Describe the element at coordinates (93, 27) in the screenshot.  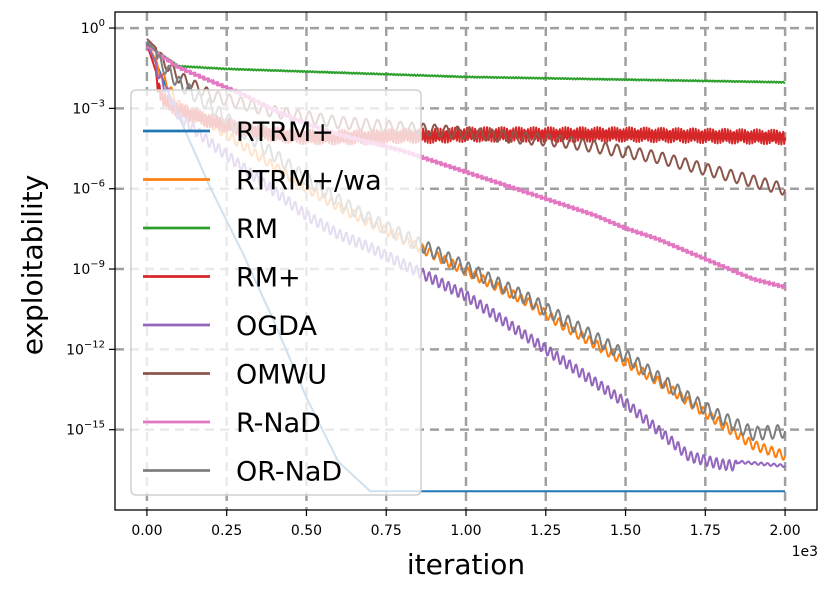
I see `y-tick-label-0: 10⁰` at that location.